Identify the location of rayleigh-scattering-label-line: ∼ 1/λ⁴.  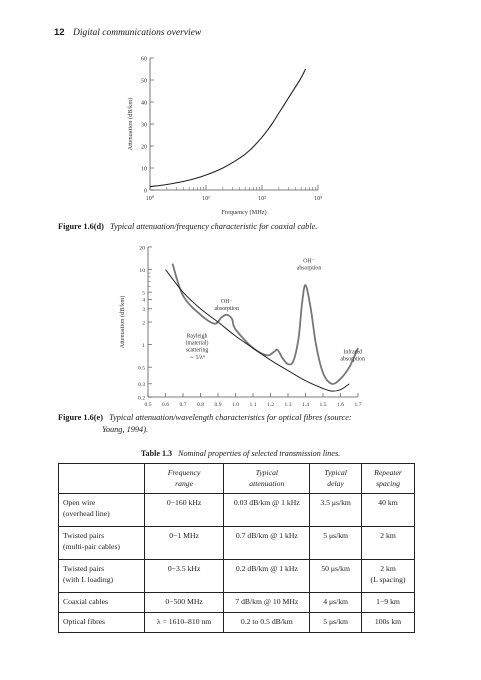
(197, 358).